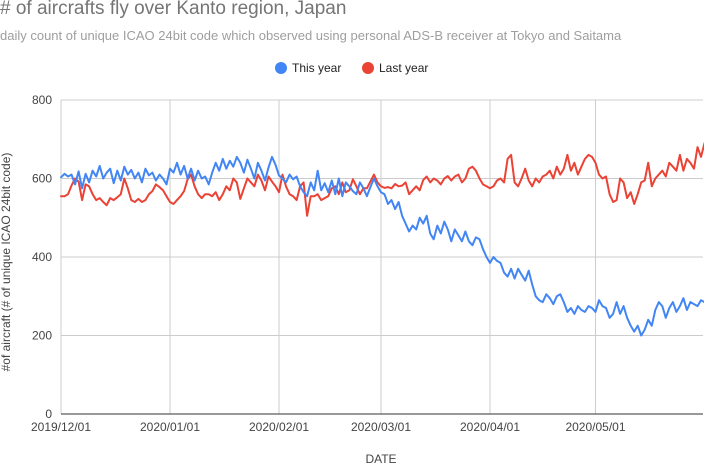 Image resolution: width=704 pixels, height=464 pixels. What do you see at coordinates (42, 100) in the screenshot?
I see `y-tick-label: 800` at bounding box center [42, 100].